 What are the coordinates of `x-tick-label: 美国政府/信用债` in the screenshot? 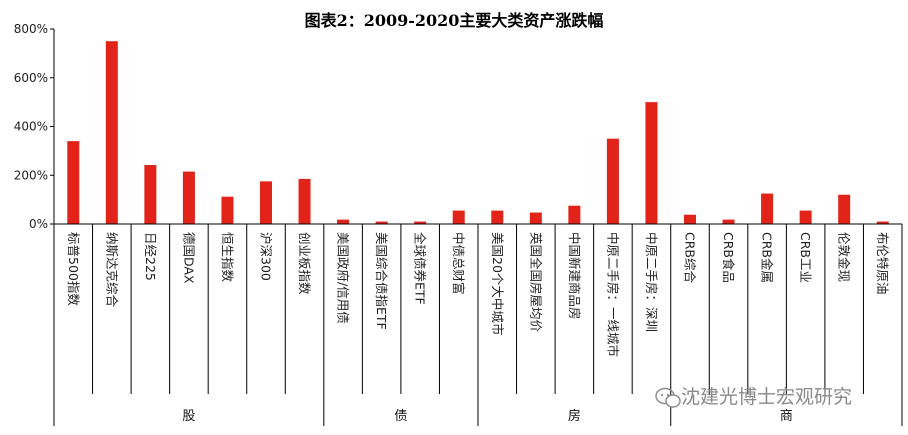 It's located at (343, 278).